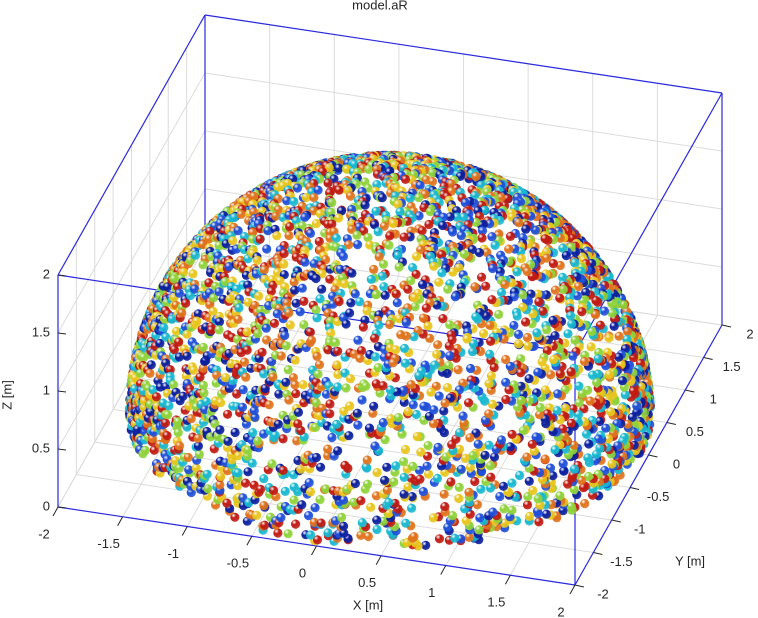 The height and width of the screenshot is (618, 758). Describe the element at coordinates (658, 496) in the screenshot. I see `y-tick-label: -0.5` at that location.